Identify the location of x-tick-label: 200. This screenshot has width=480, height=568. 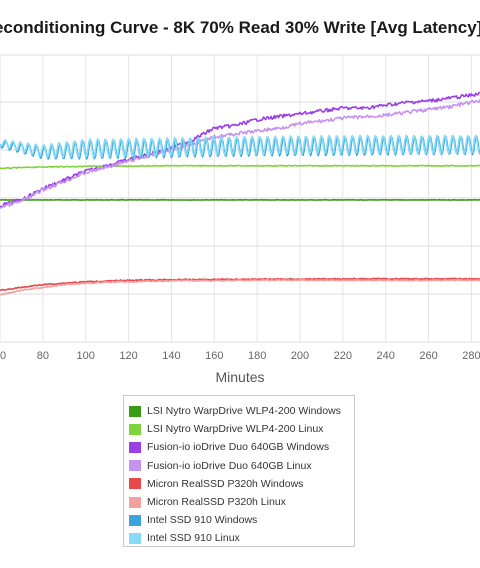
(300, 356).